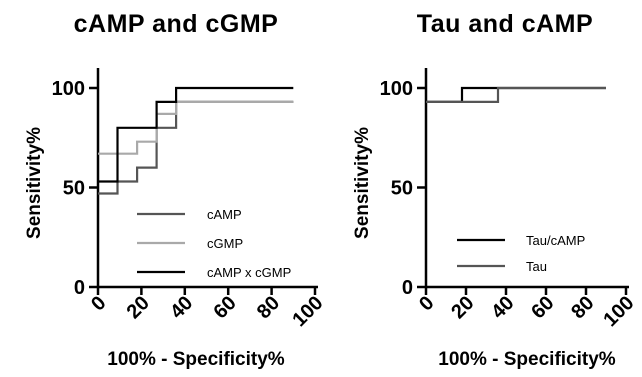 This screenshot has height=377, width=642. What do you see at coordinates (225, 243) in the screenshot?
I see `legend-label: cGMP` at bounding box center [225, 243].